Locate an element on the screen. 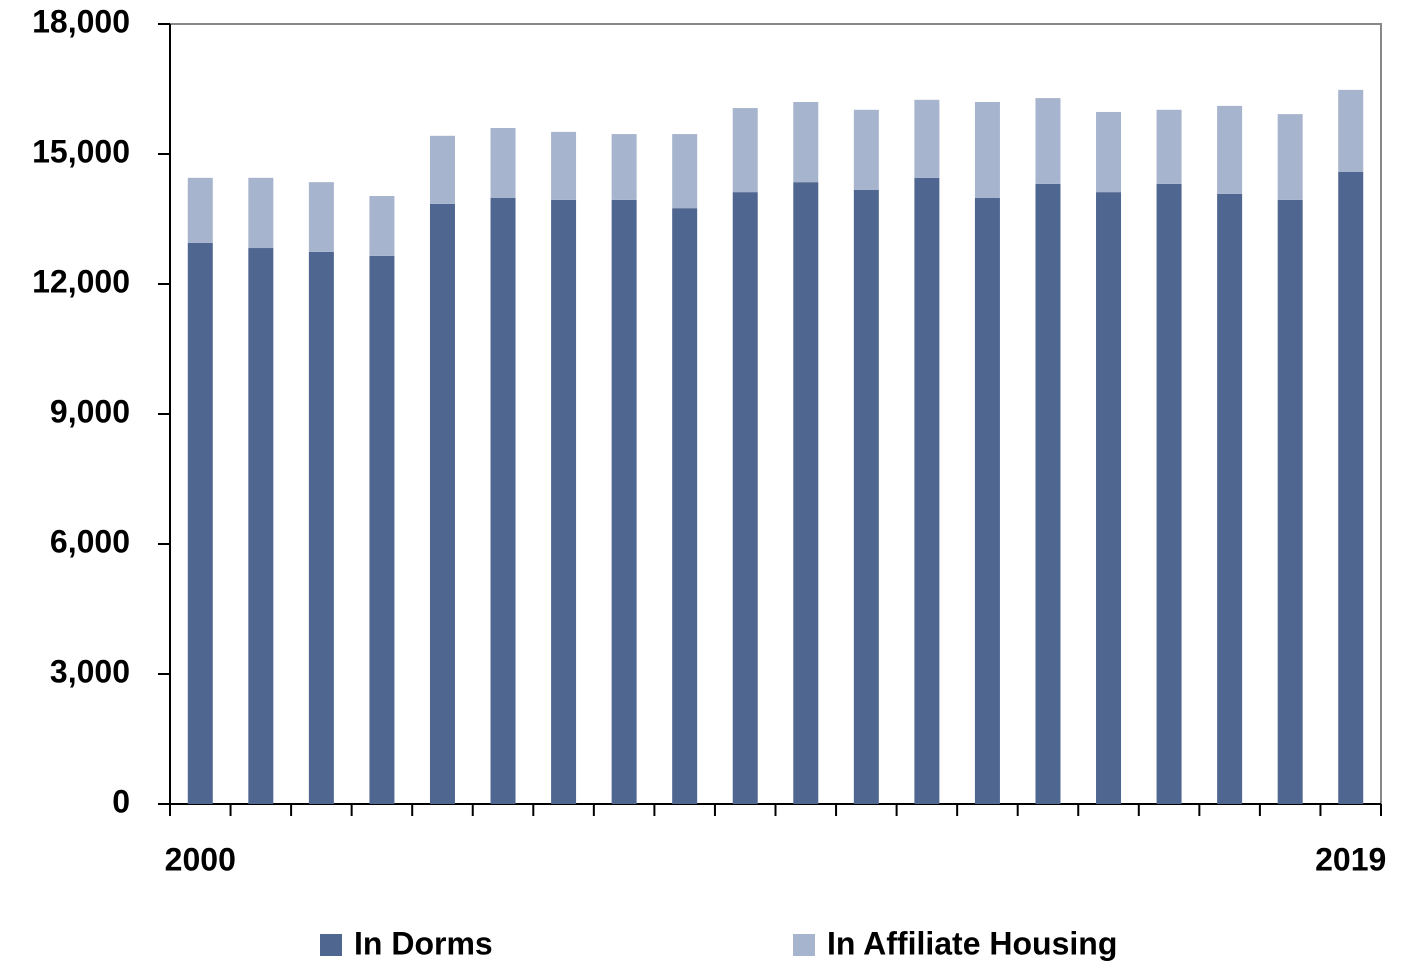 This screenshot has height=973, width=1401. y-tick-label: 12,000 is located at coordinates (81, 281).